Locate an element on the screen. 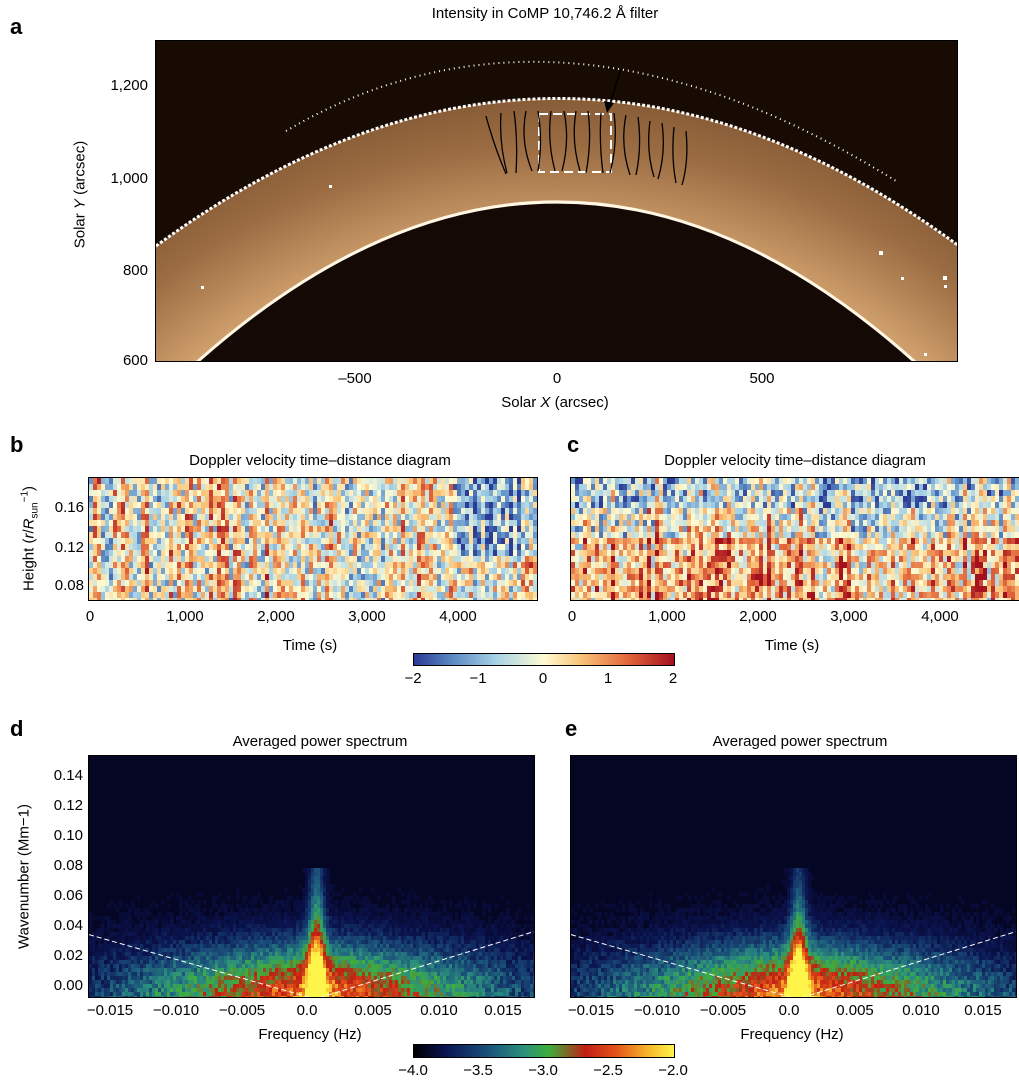 The height and width of the screenshot is (1081, 1019). velocity-colorbar-tick: −2 is located at coordinates (413, 678).